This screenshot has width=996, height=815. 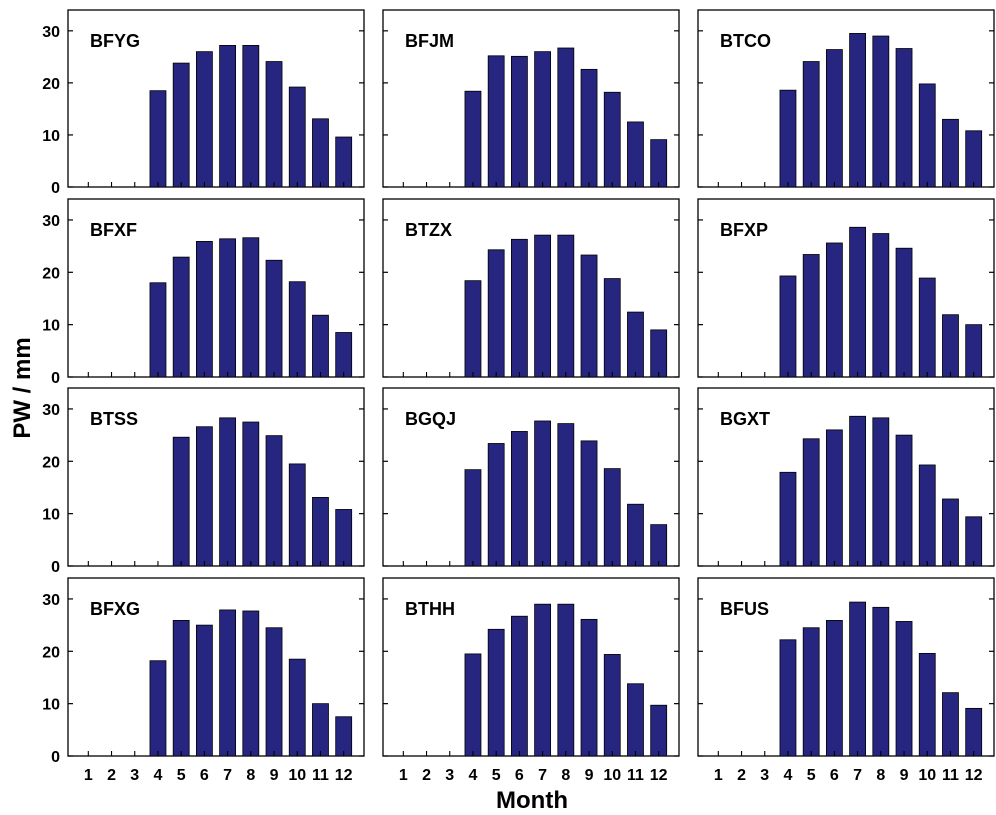 I want to click on panel-bgqj: BGQJ, so click(x=531, y=477).